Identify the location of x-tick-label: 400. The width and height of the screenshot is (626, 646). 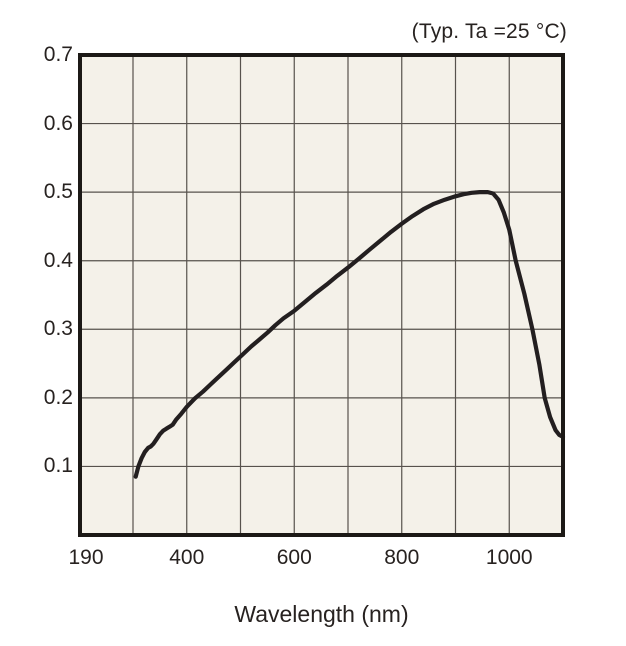
(187, 557).